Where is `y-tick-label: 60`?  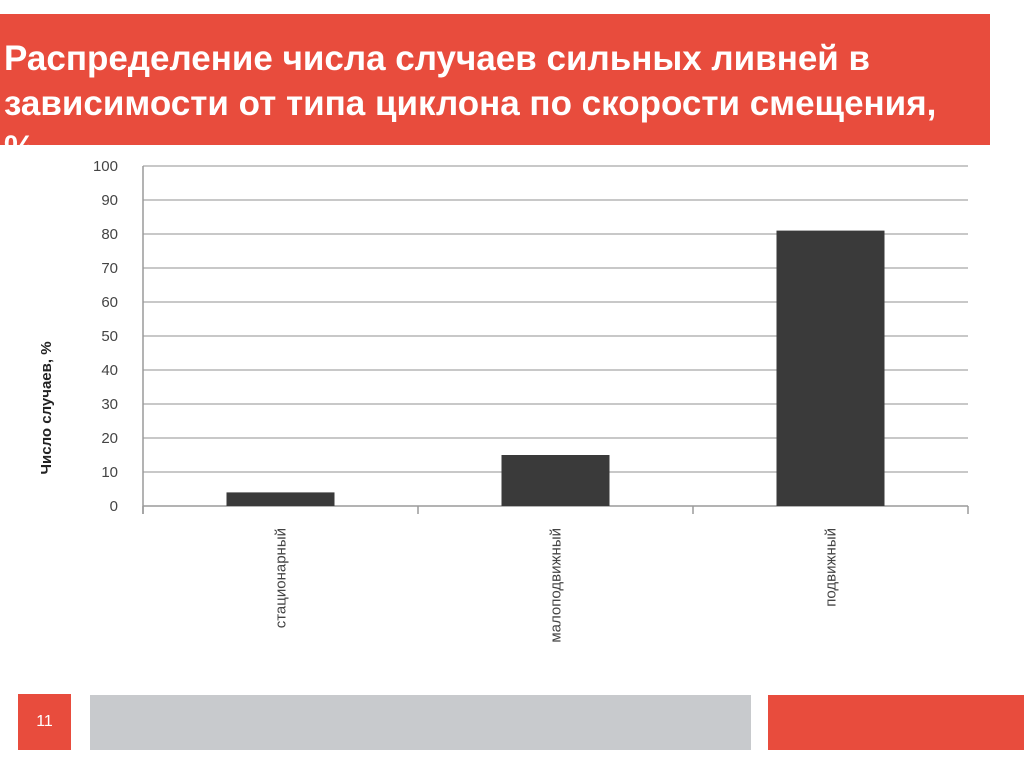
y-tick-label: 60 is located at coordinates (109, 302).